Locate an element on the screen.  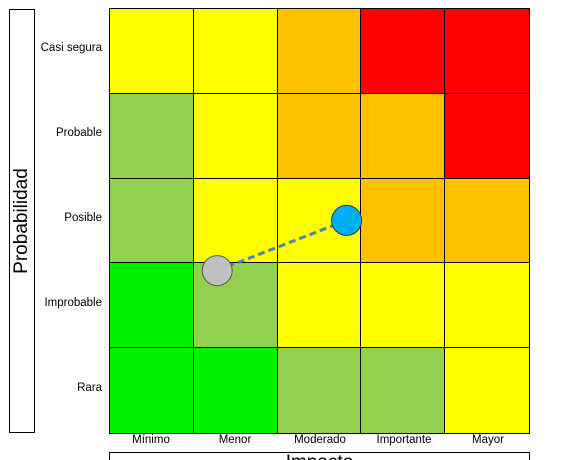
row-label-casi-segura: Casi segura is located at coordinates (71, 48).